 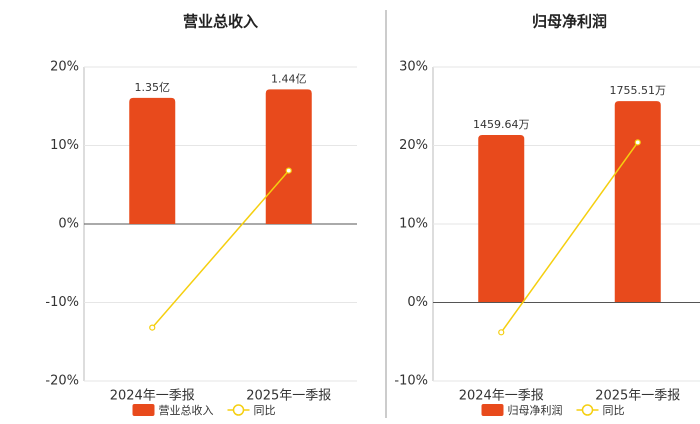 What do you see at coordinates (220, 22) in the screenshot?
I see `chart-title: 营业总收入` at bounding box center [220, 22].